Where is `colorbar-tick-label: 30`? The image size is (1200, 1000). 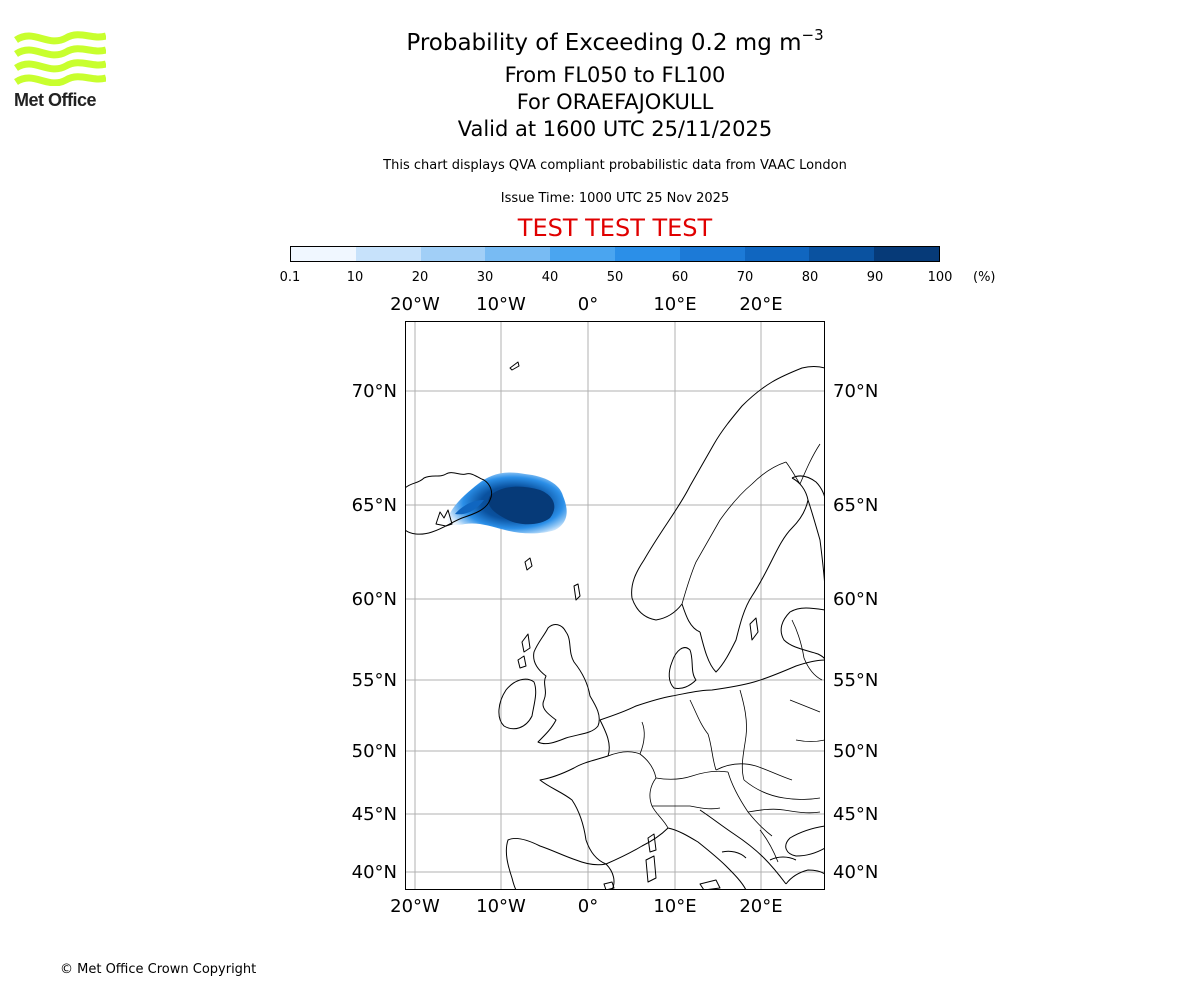
colorbar-tick-label: 30 is located at coordinates (485, 277).